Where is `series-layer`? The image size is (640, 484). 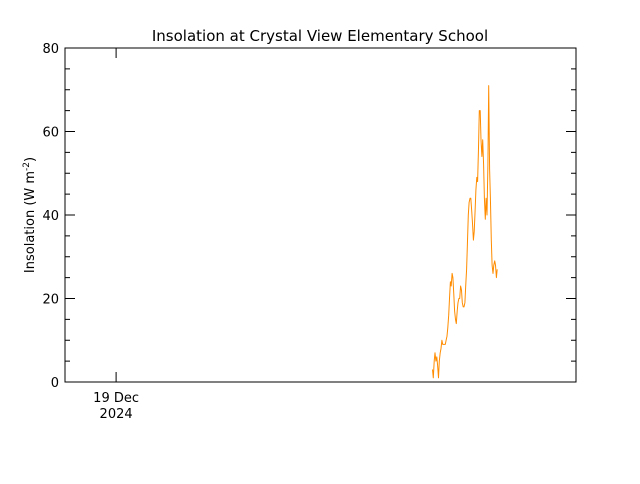
series-layer is located at coordinates (465, 232).